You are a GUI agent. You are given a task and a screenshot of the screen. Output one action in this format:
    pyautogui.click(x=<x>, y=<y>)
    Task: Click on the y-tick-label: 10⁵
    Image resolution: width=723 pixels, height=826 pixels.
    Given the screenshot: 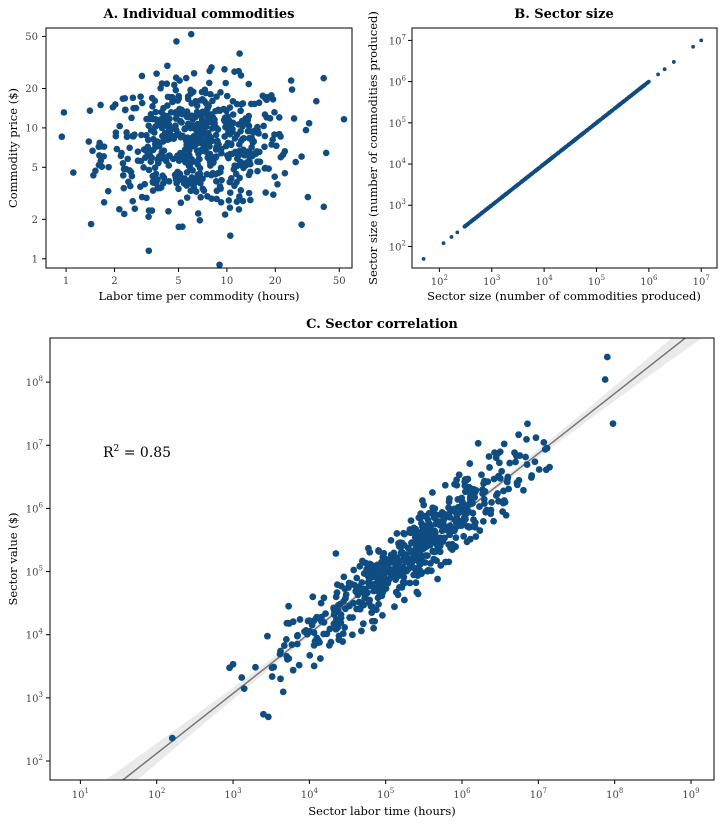 What is the action you would take?
    pyautogui.click(x=397, y=123)
    